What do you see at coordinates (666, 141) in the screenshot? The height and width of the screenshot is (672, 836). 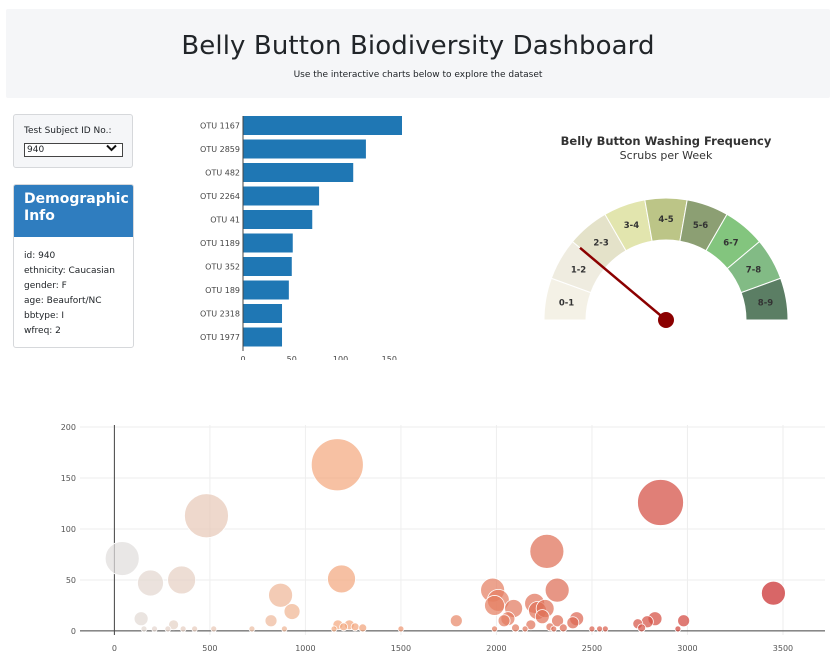 I see `gauge-title: Belly Button Washing Frequency` at bounding box center [666, 141].